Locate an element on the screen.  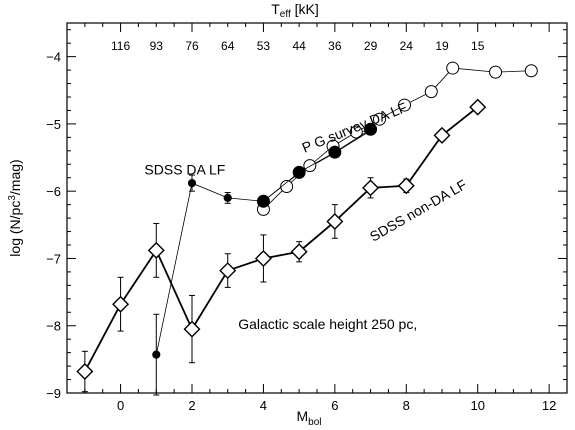
top-tick-label: 116 is located at coordinates (120, 46).